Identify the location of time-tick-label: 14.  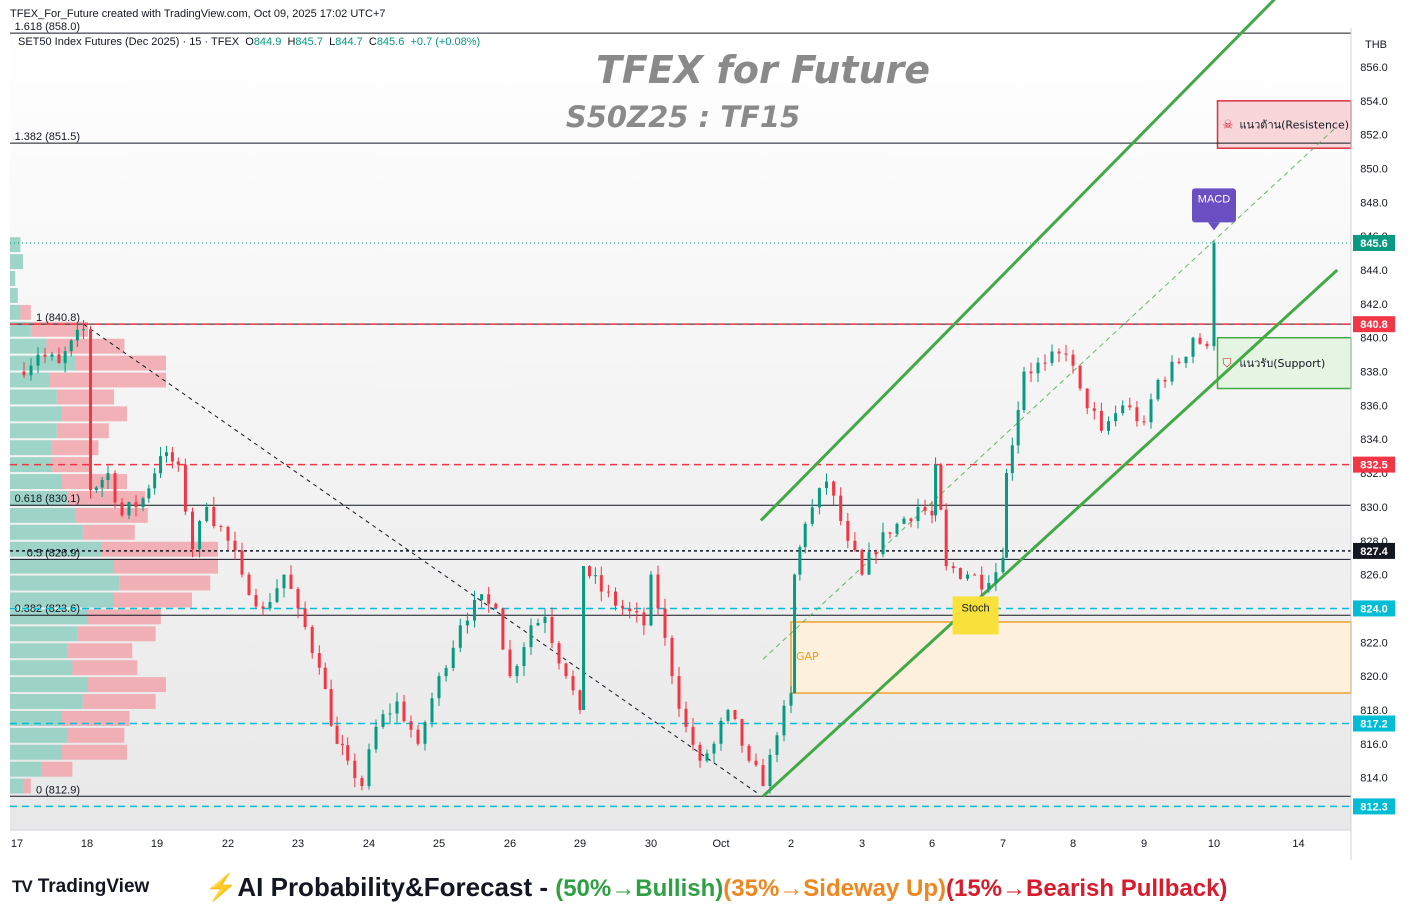
(1298, 844).